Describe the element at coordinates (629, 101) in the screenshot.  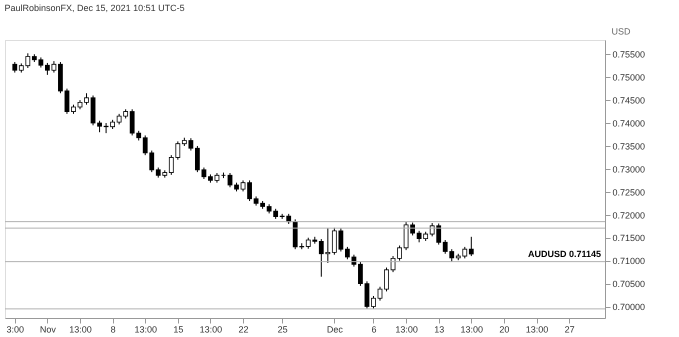
I see `y-tick-label: 0.74500` at that location.